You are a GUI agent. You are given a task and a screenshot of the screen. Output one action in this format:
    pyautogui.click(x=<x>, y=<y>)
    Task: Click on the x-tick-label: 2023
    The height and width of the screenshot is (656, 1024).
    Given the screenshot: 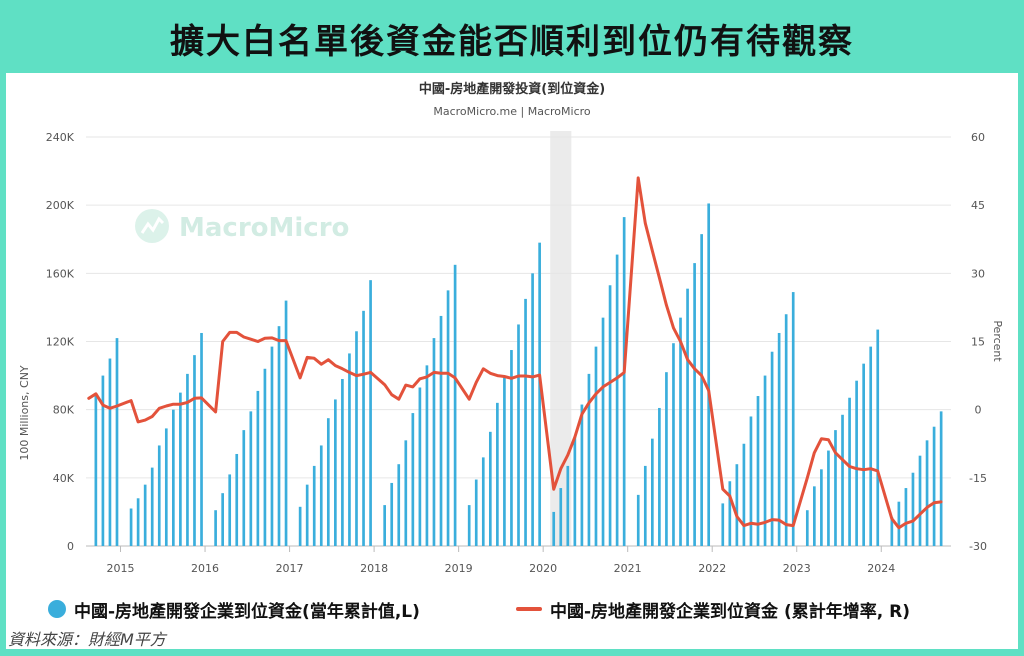 What is the action you would take?
    pyautogui.click(x=797, y=568)
    